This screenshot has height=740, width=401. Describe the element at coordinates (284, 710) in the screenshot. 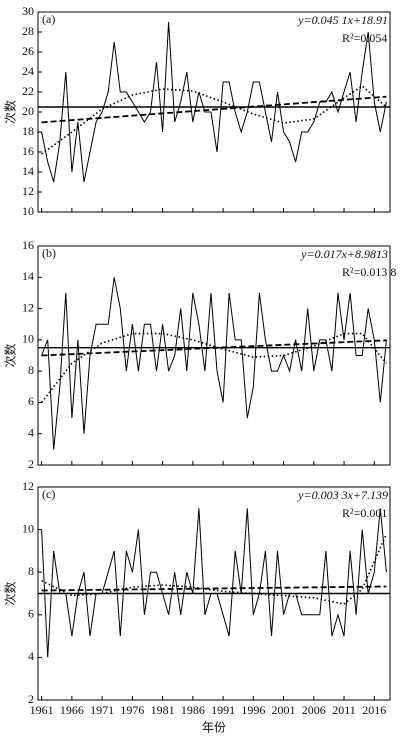

I see `x-tick-label: 2001` at that location.